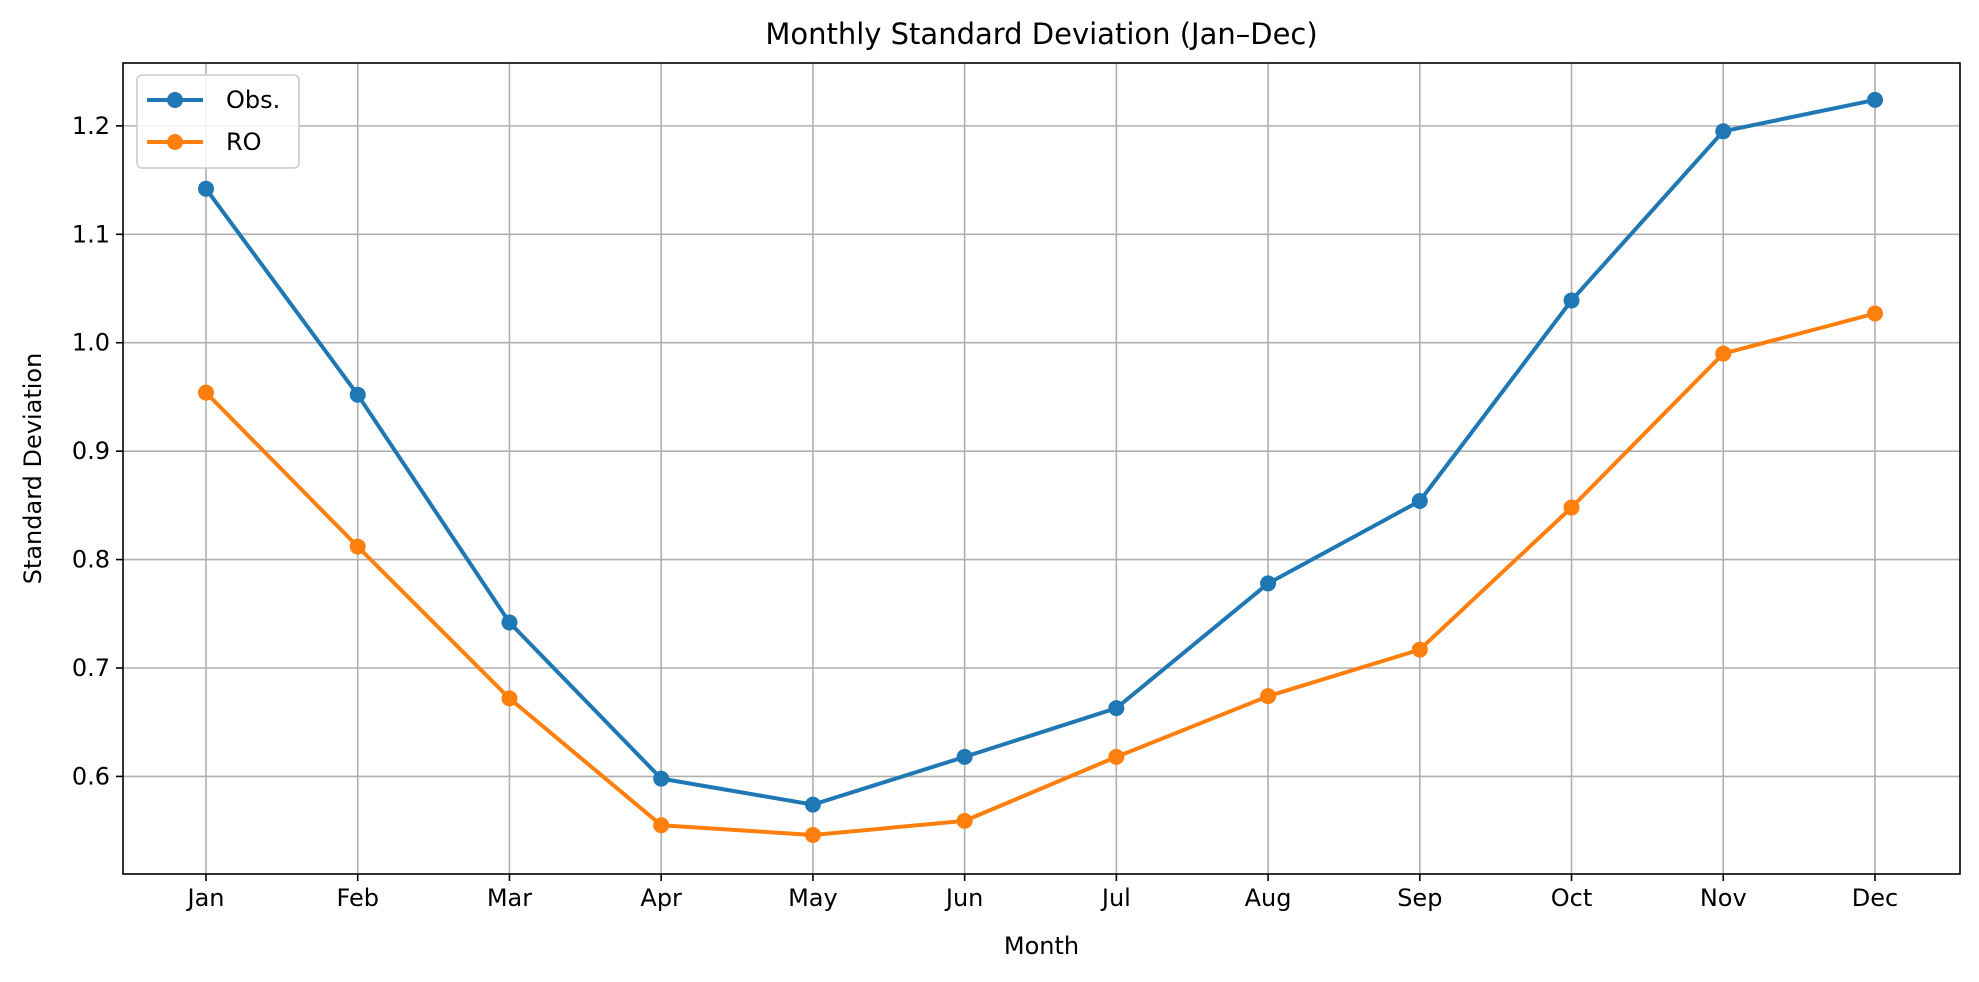  Describe the element at coordinates (1041, 34) in the screenshot. I see `chart-title: Monthly Standard Deviation (Jan–Dec)` at that location.